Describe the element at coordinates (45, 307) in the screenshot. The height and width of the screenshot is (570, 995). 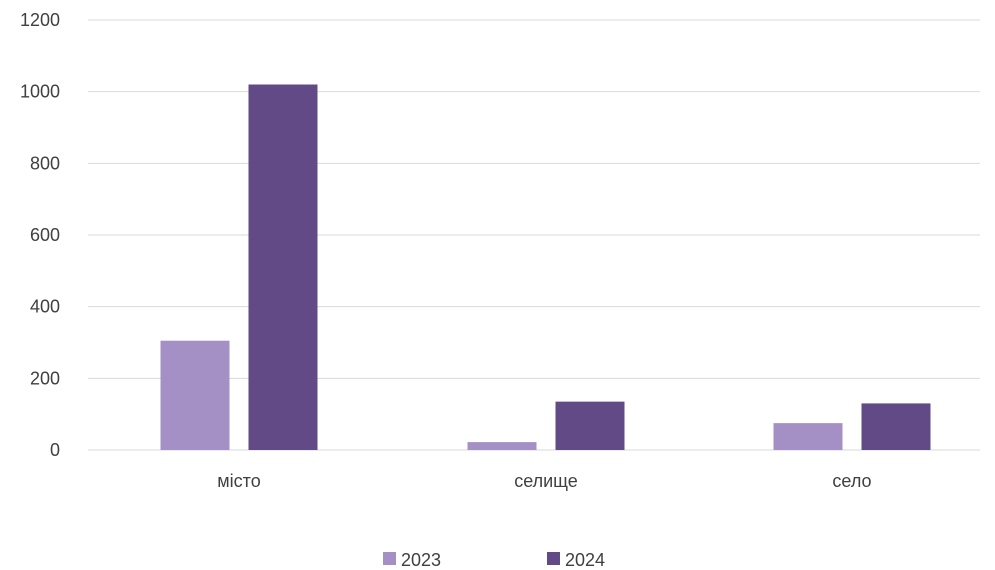
I see `y-tick-label-400: 400` at that location.